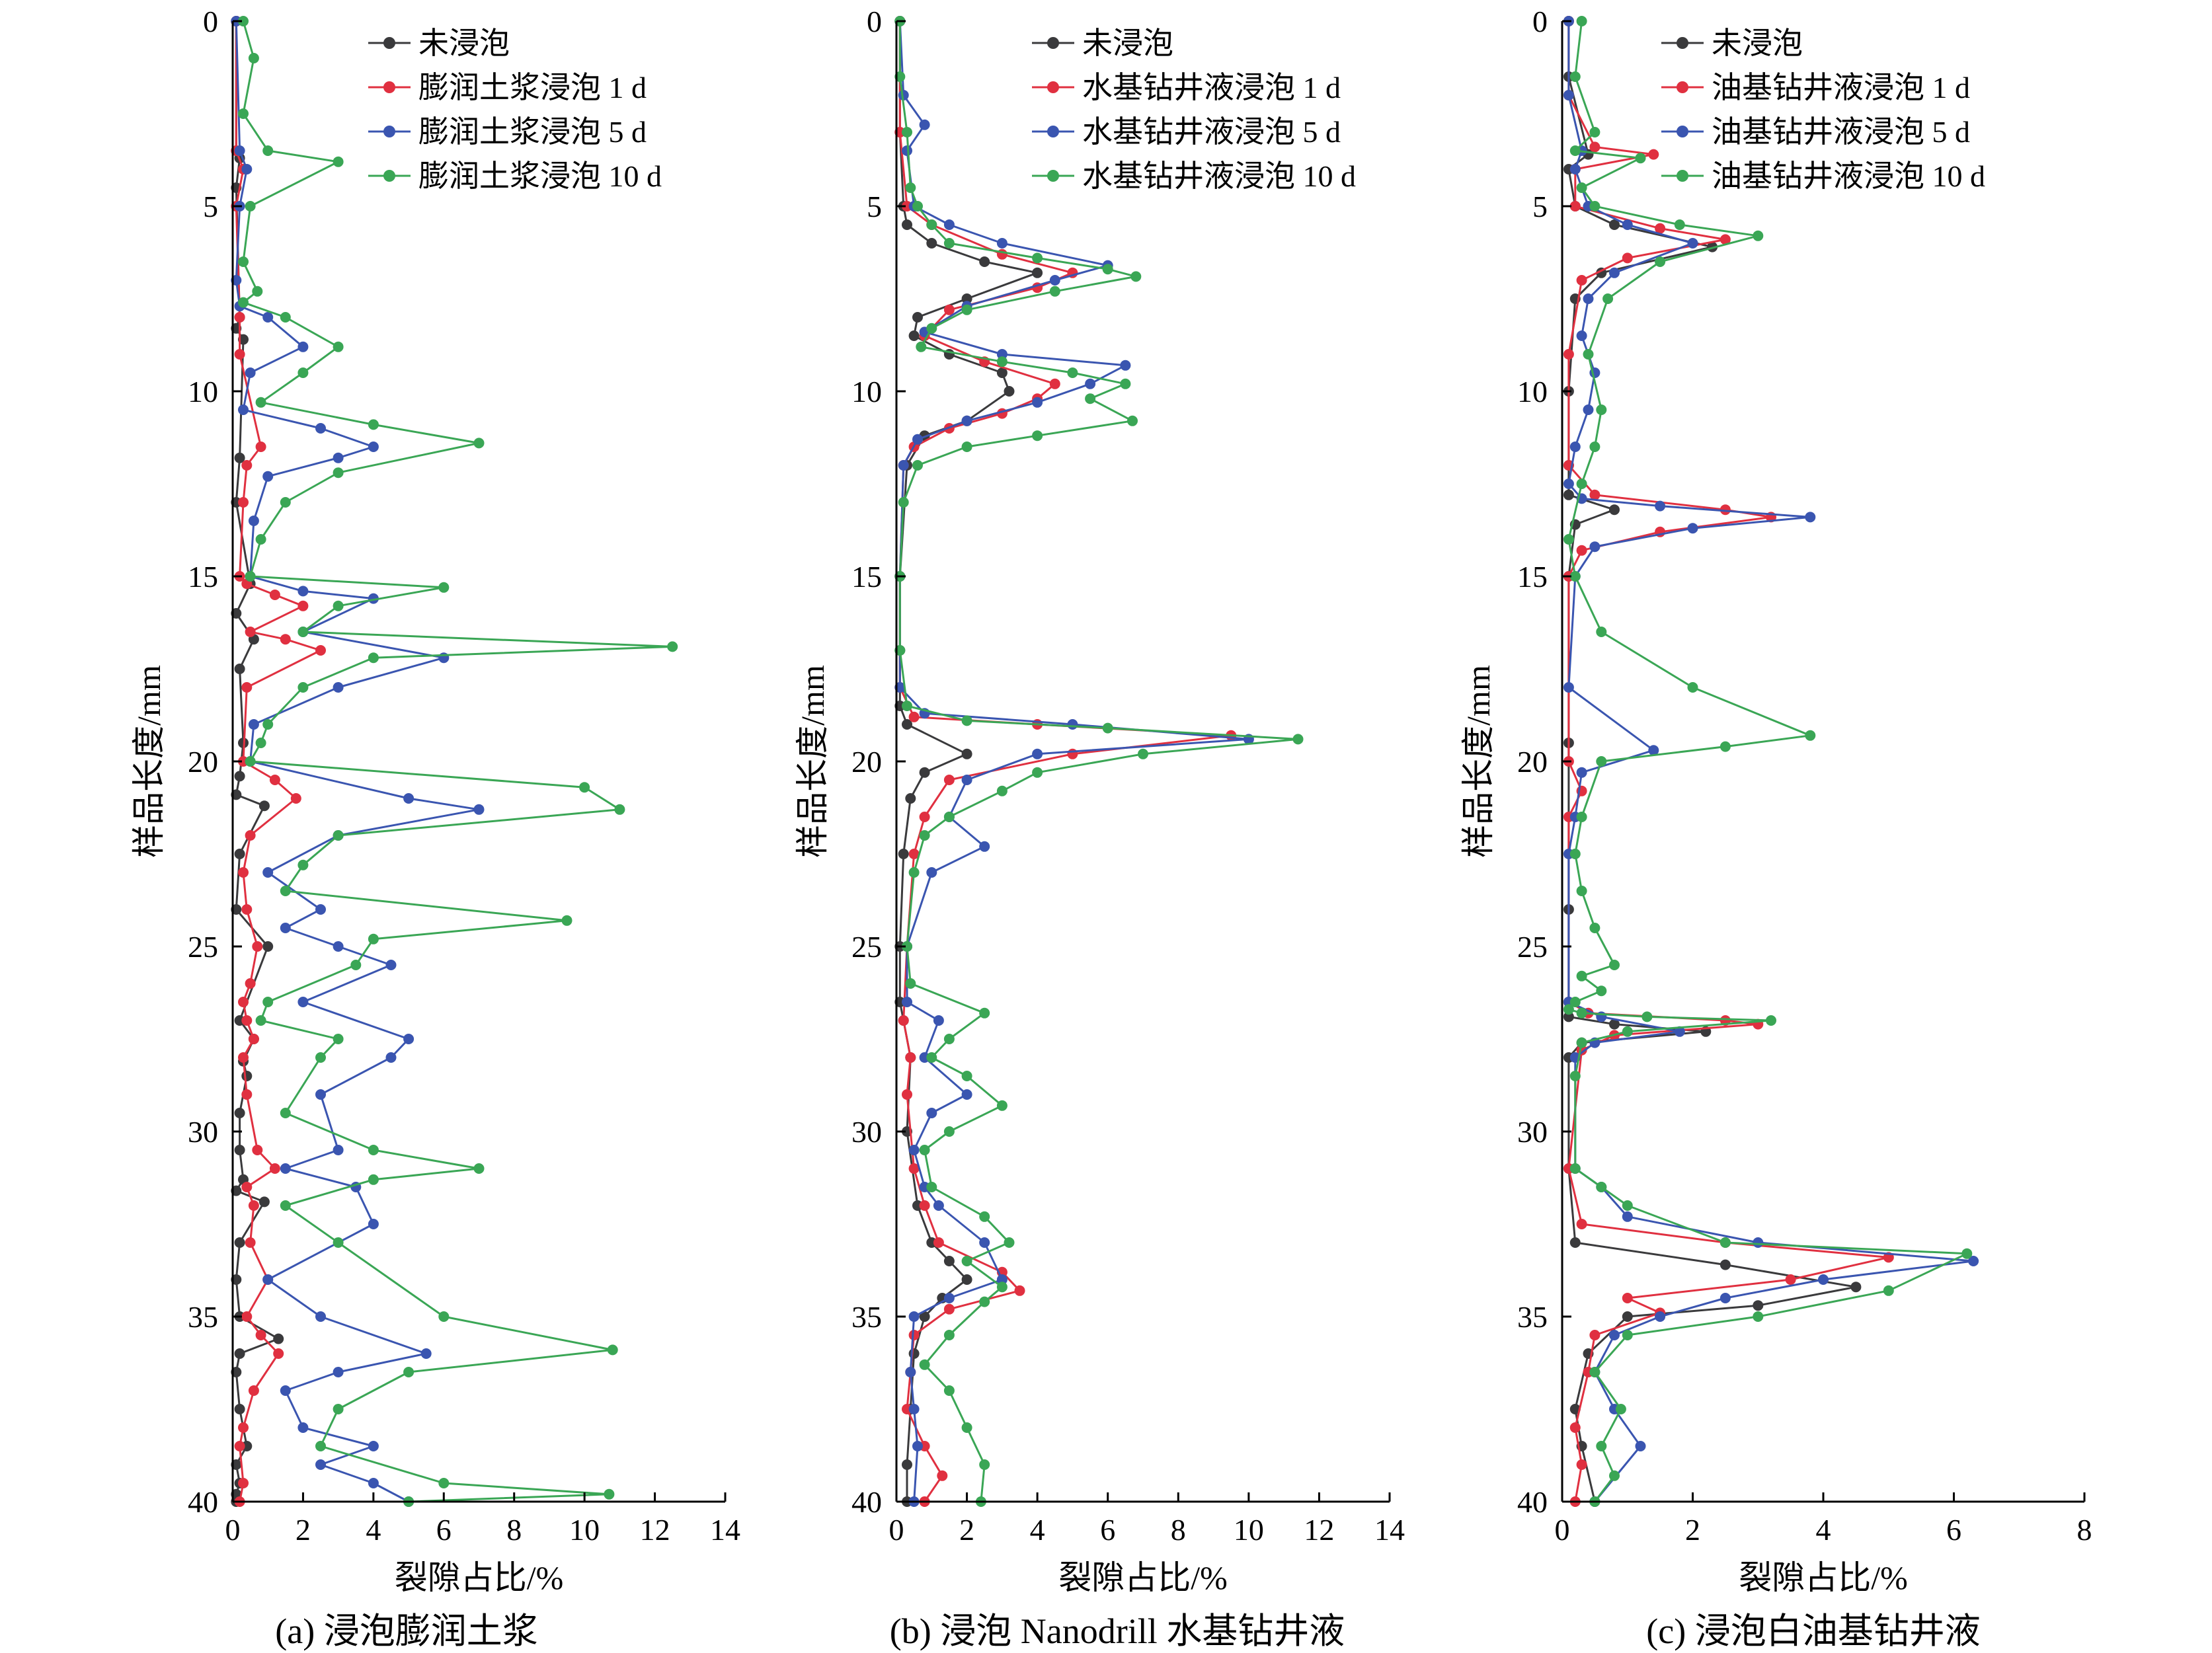 This screenshot has height=1653, width=2212. I want to click on y-tick-label: 0, so click(874, 21).